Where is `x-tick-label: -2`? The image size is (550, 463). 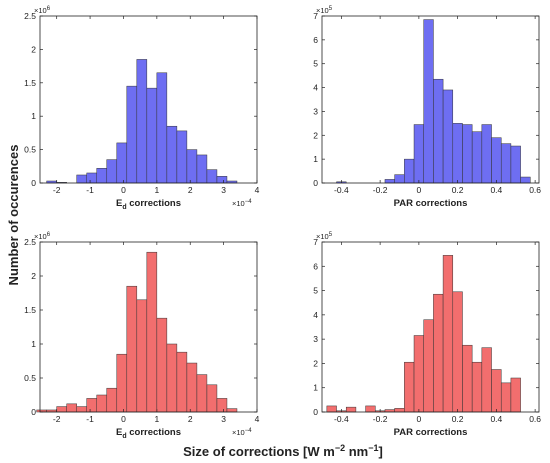 x-tick-label: -2 is located at coordinates (57, 190).